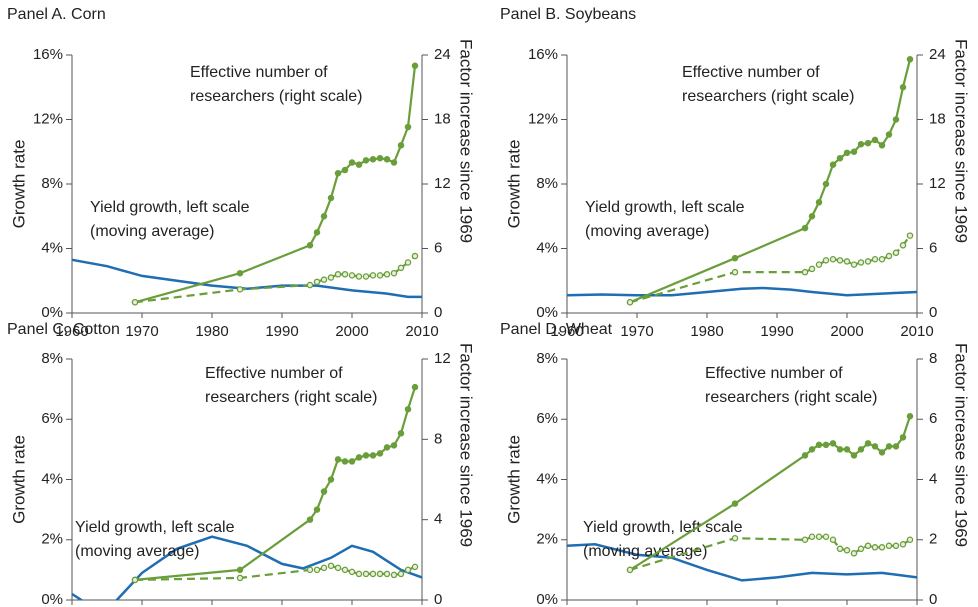 The image size is (978, 607). What do you see at coordinates (547, 312) in the screenshot?
I see `y-tick-label: 0%` at bounding box center [547, 312].